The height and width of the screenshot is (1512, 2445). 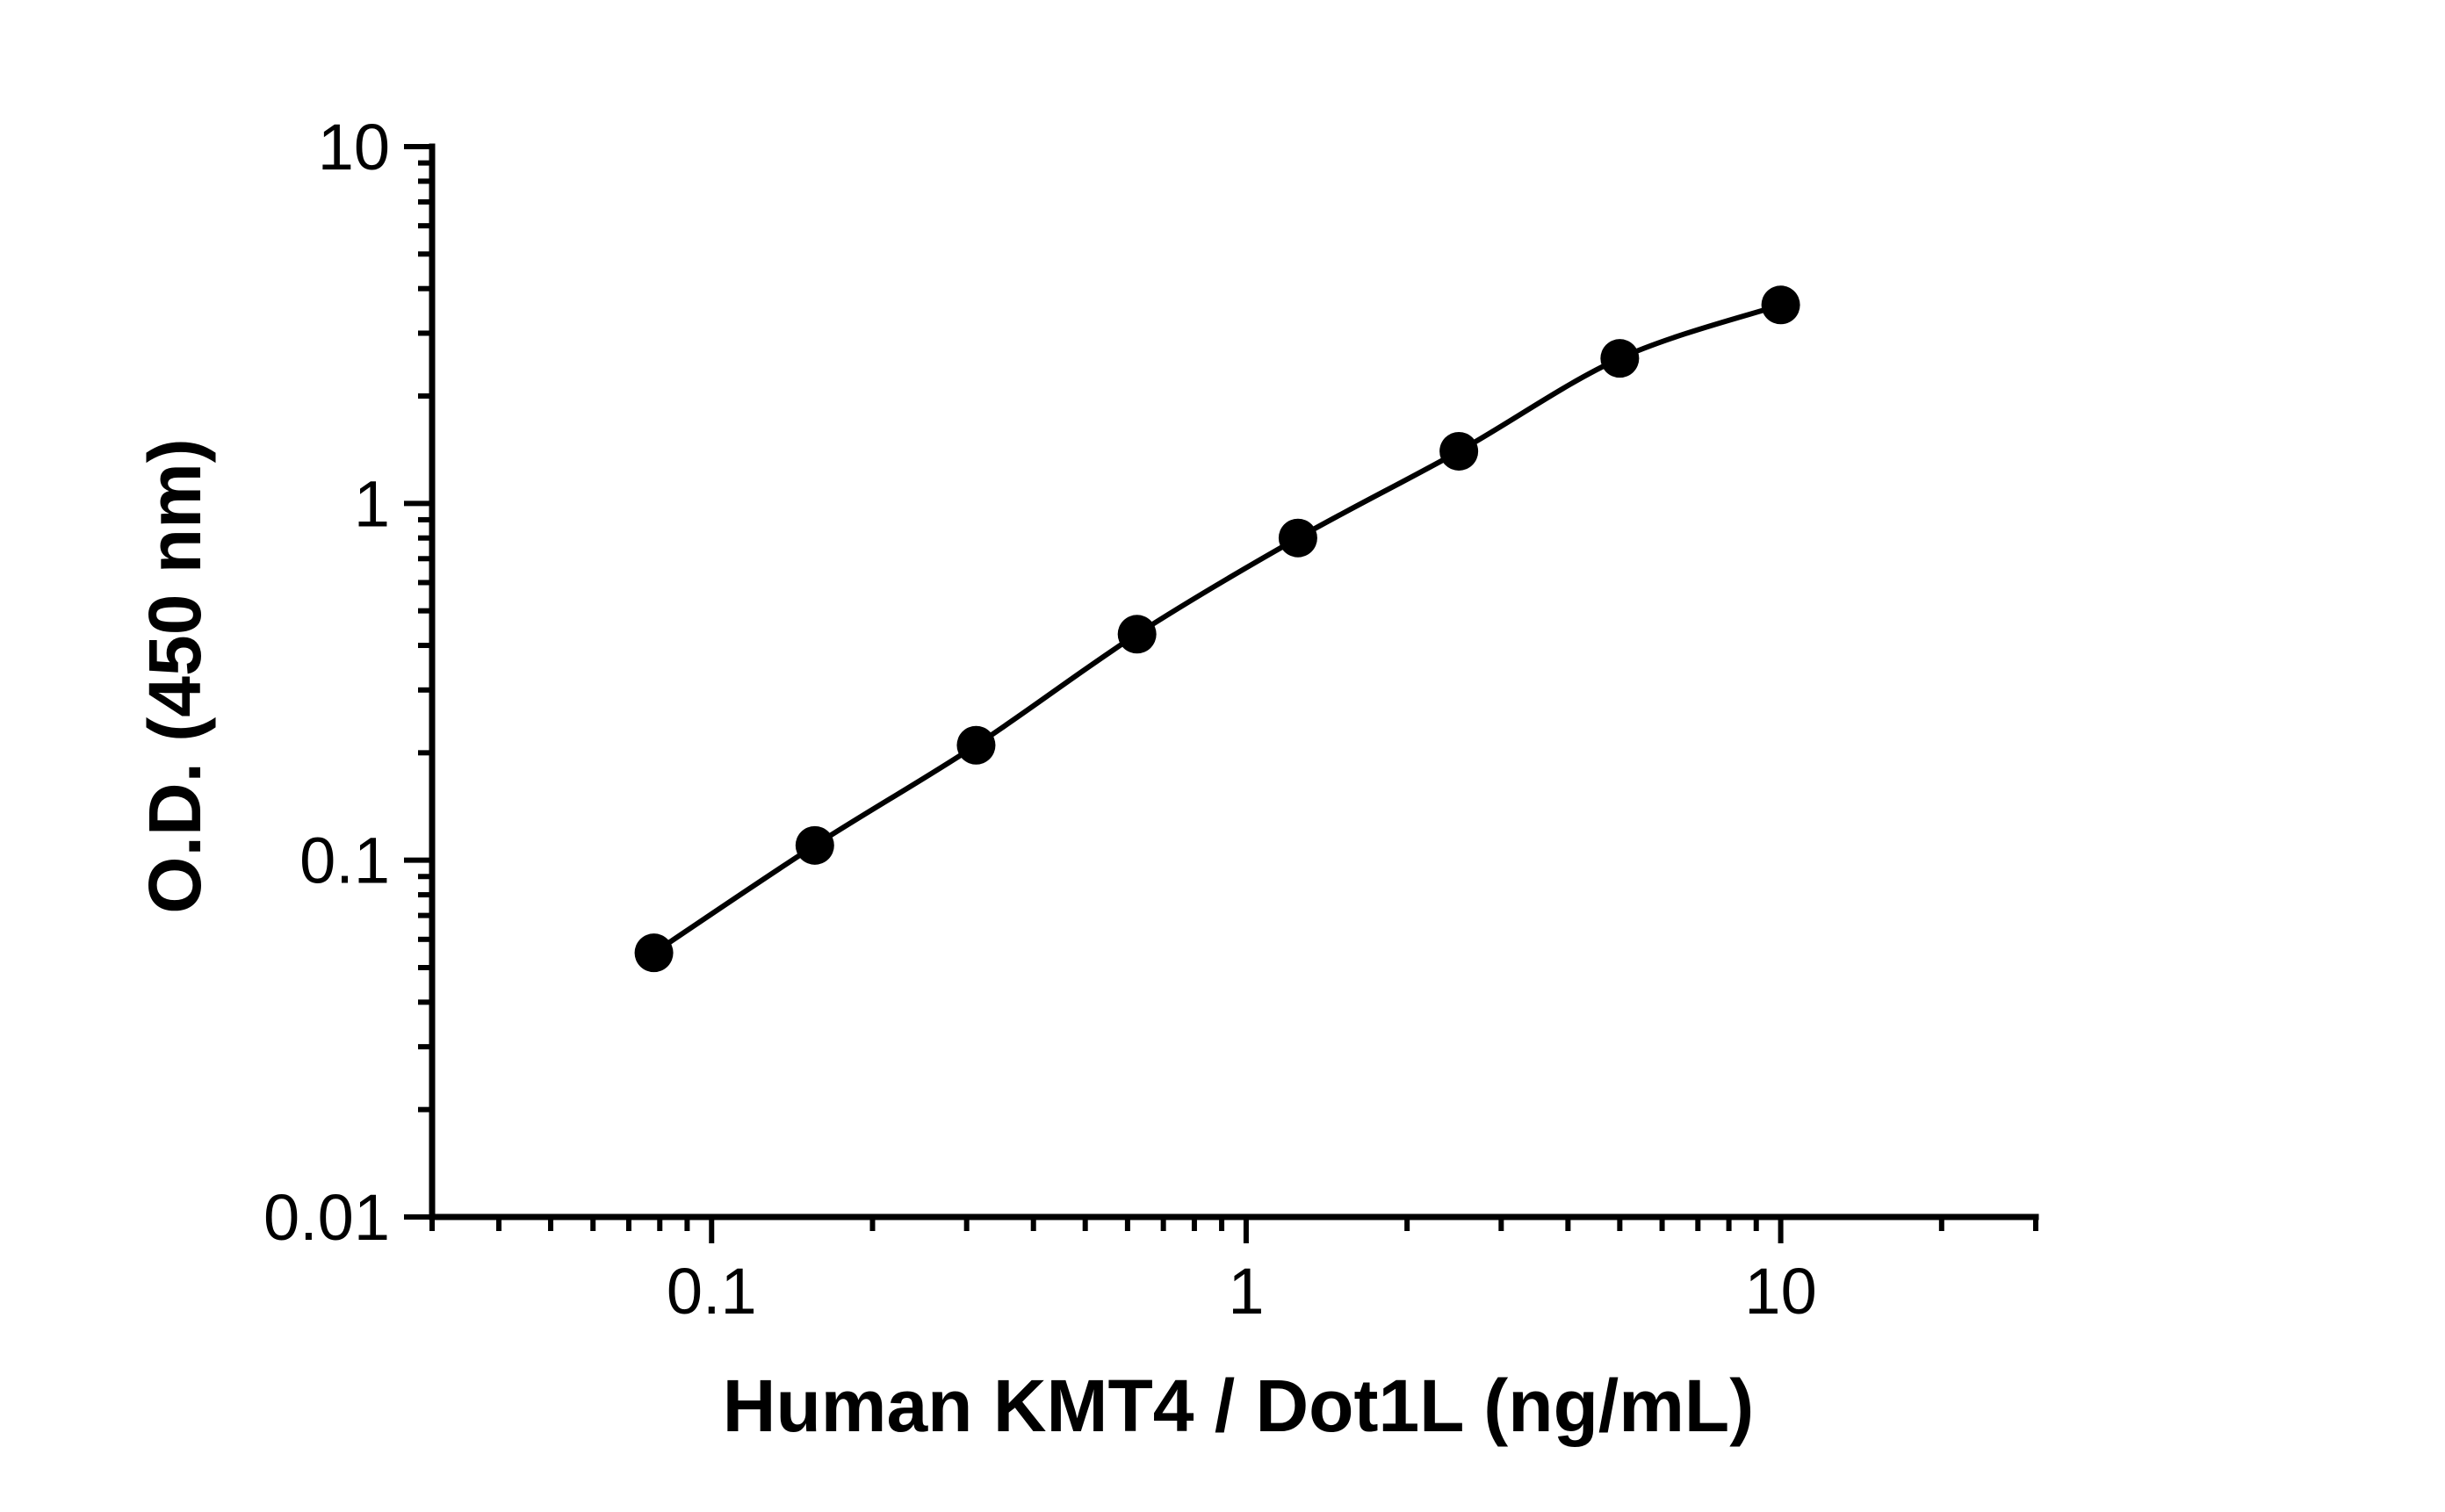 What do you see at coordinates (344, 860) in the screenshot?
I see `y-tick-label: 0.1` at bounding box center [344, 860].